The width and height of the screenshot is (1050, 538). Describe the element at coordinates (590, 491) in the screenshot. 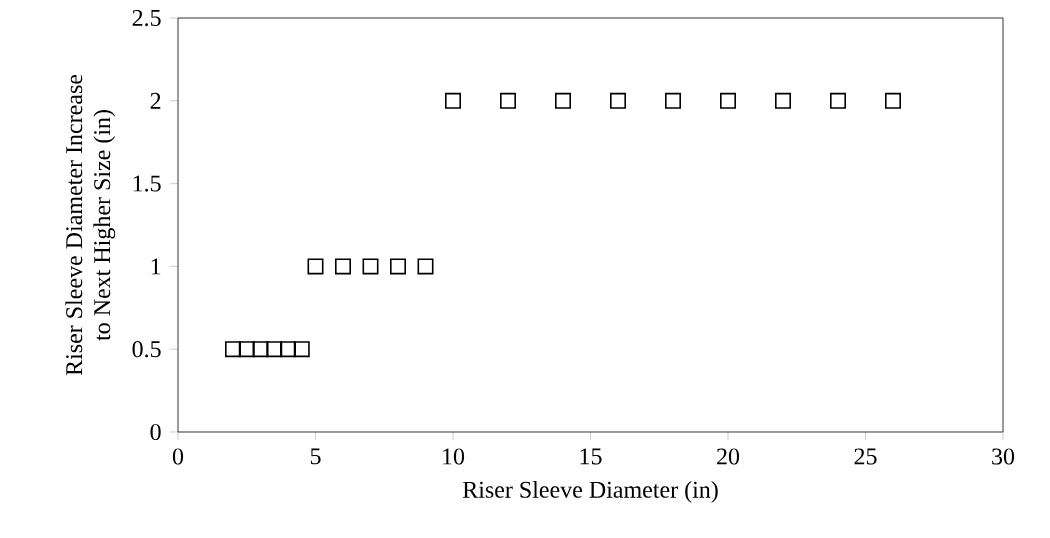

I see `x-axis-title: Riser Sleeve Diameter (in)` at that location.